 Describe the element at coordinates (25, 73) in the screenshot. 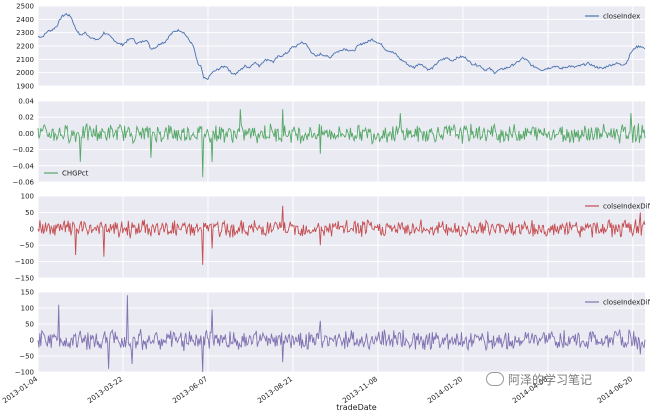

I see `y-tick-label: 2000` at that location.